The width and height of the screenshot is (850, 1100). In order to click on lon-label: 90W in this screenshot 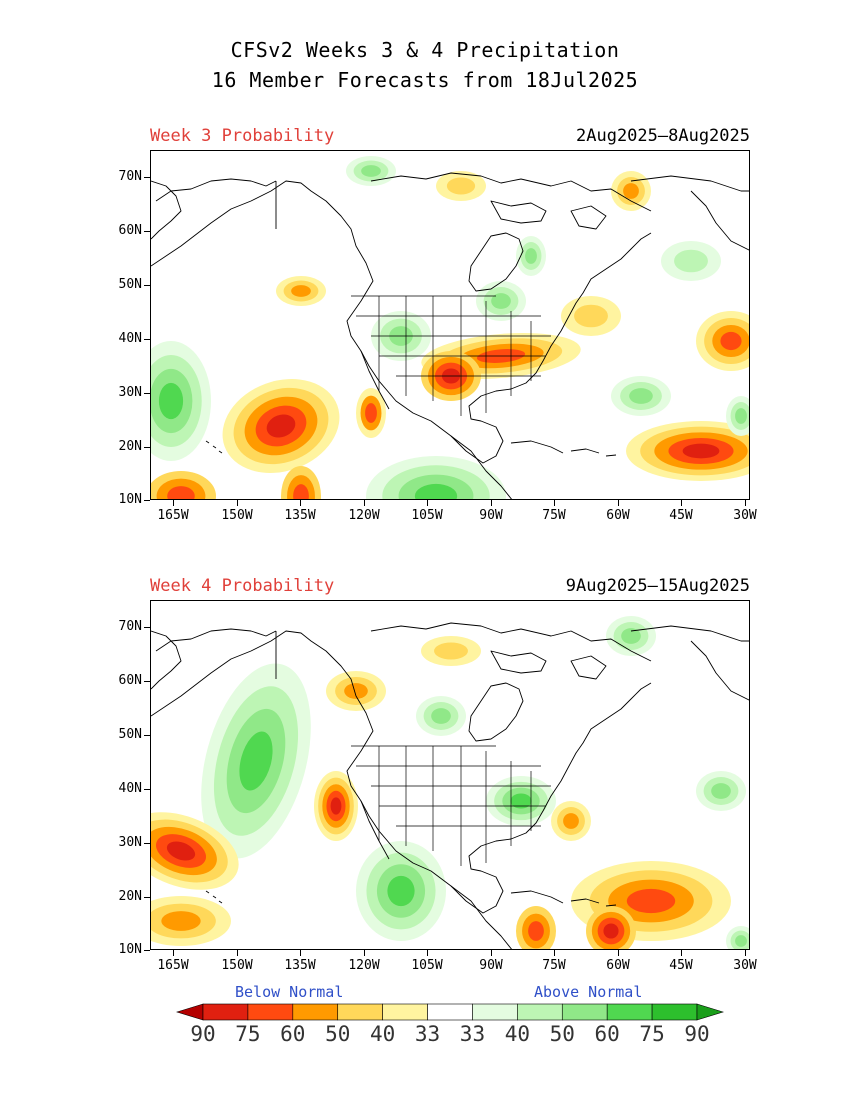, I will do `click(491, 515)`.